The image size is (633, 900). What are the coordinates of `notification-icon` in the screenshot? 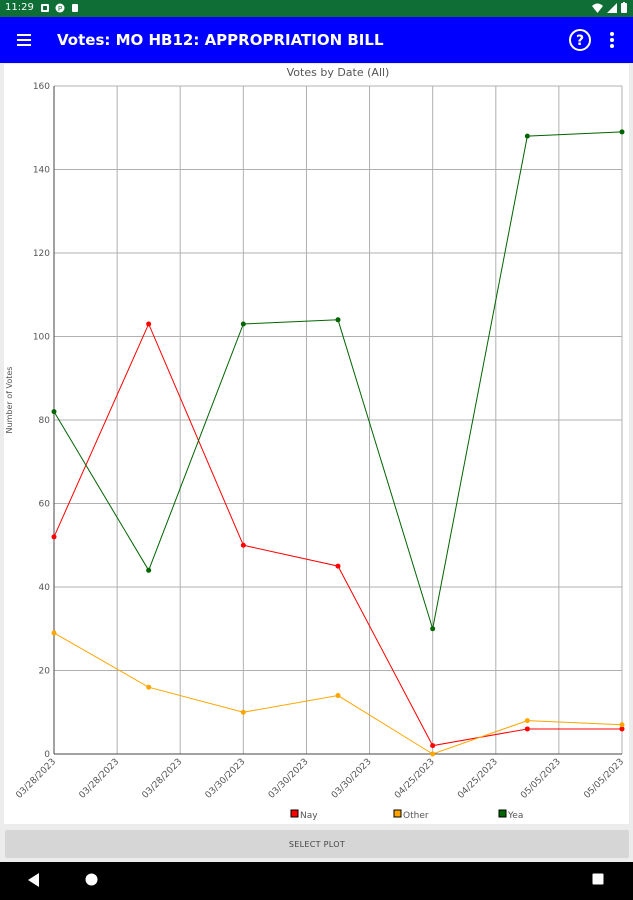 It's located at (45, 8).